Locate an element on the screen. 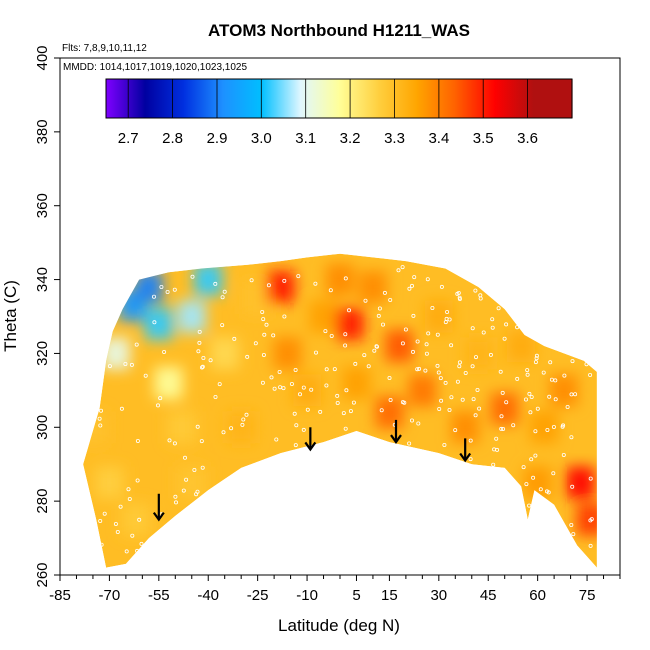  x-tick-label: 30 is located at coordinates (438, 595).